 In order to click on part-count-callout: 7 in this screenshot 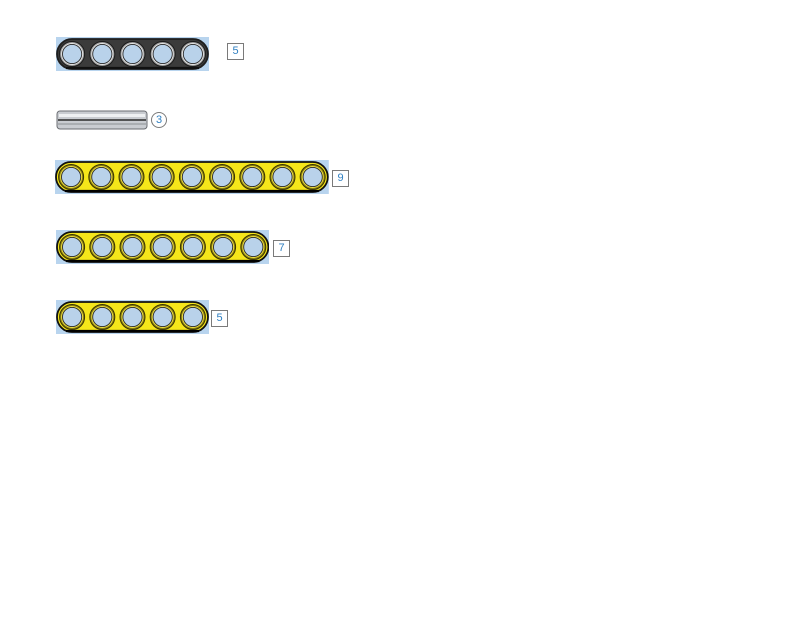, I will do `click(281, 248)`.